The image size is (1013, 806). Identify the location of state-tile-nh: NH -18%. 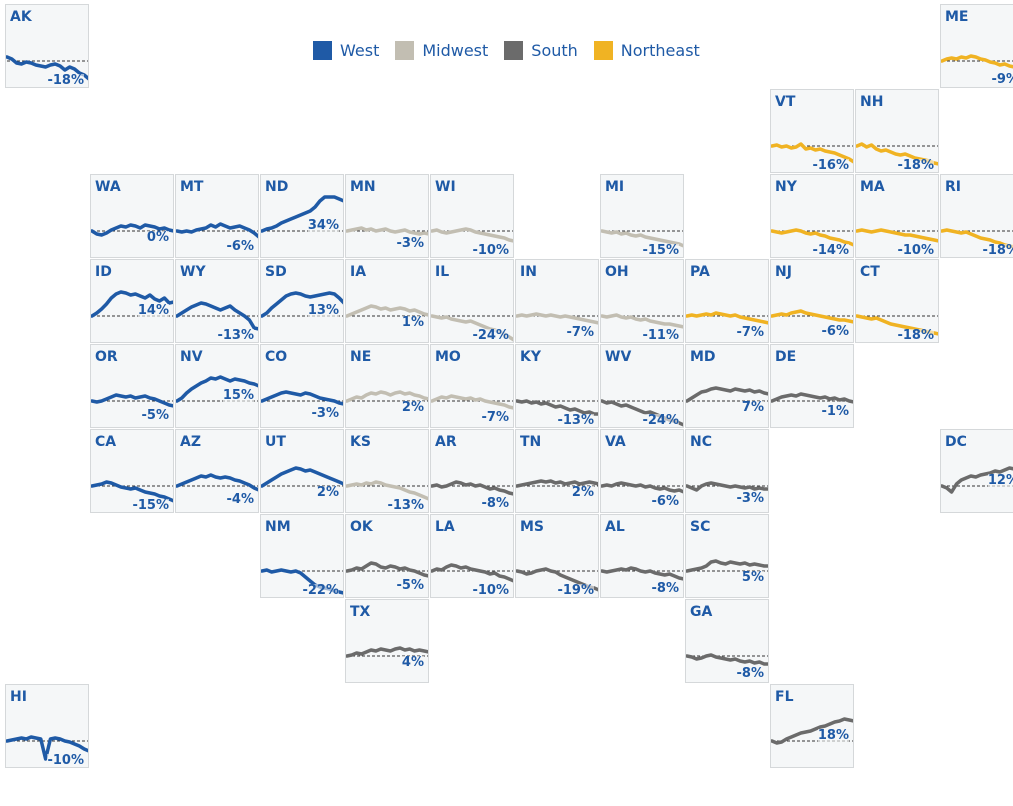
(897, 131).